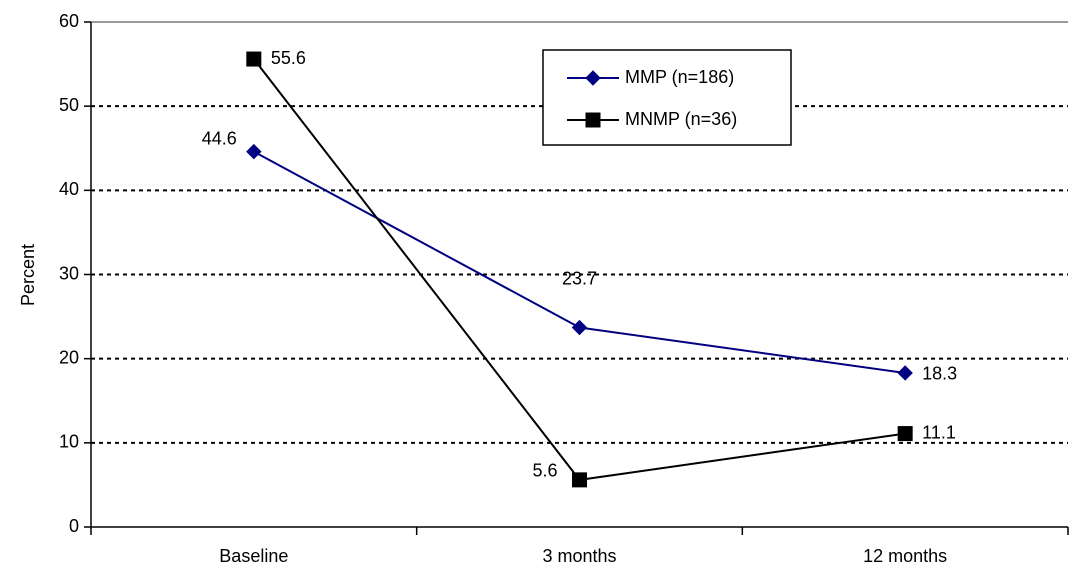 This screenshot has height=574, width=1070. What do you see at coordinates (219, 138) in the screenshot?
I see `data-label: 44.6` at bounding box center [219, 138].